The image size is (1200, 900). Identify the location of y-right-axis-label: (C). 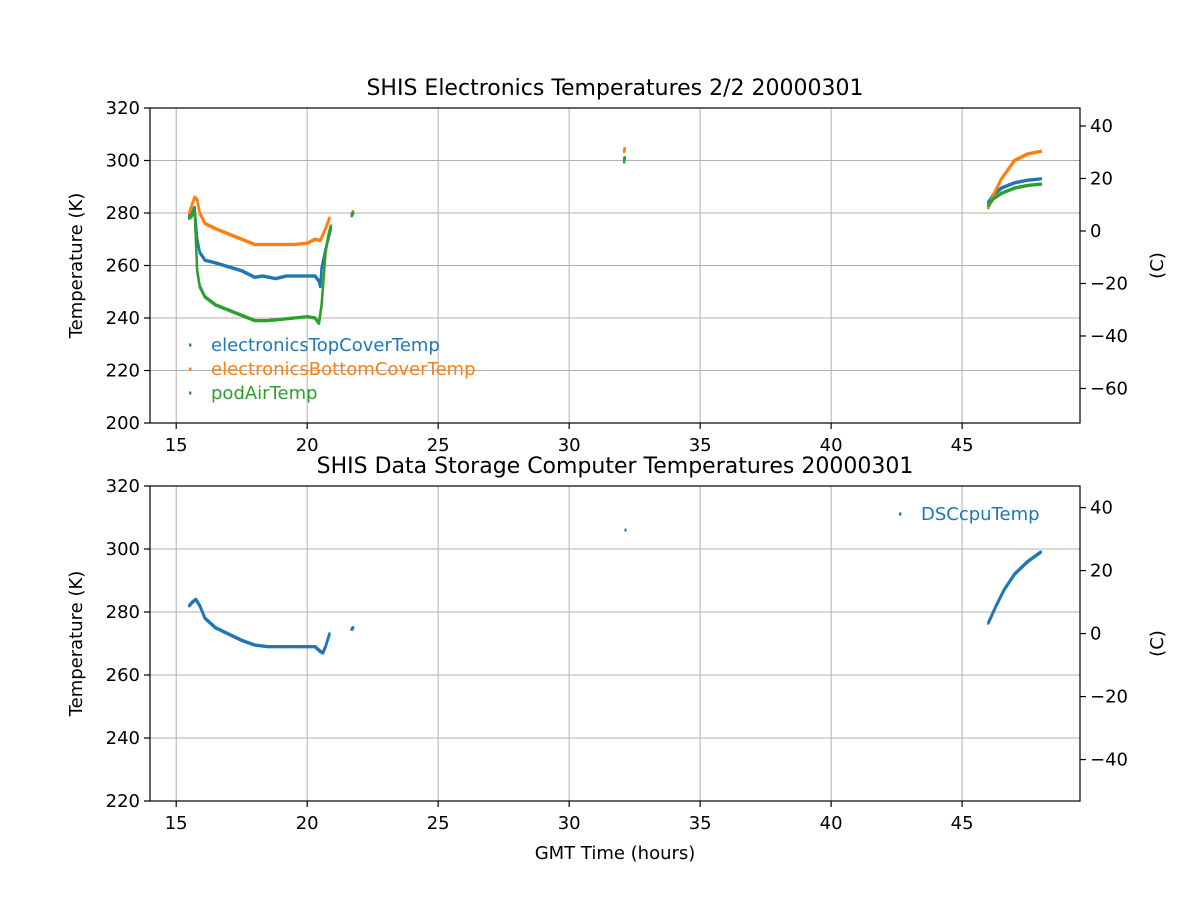
(1157, 265).